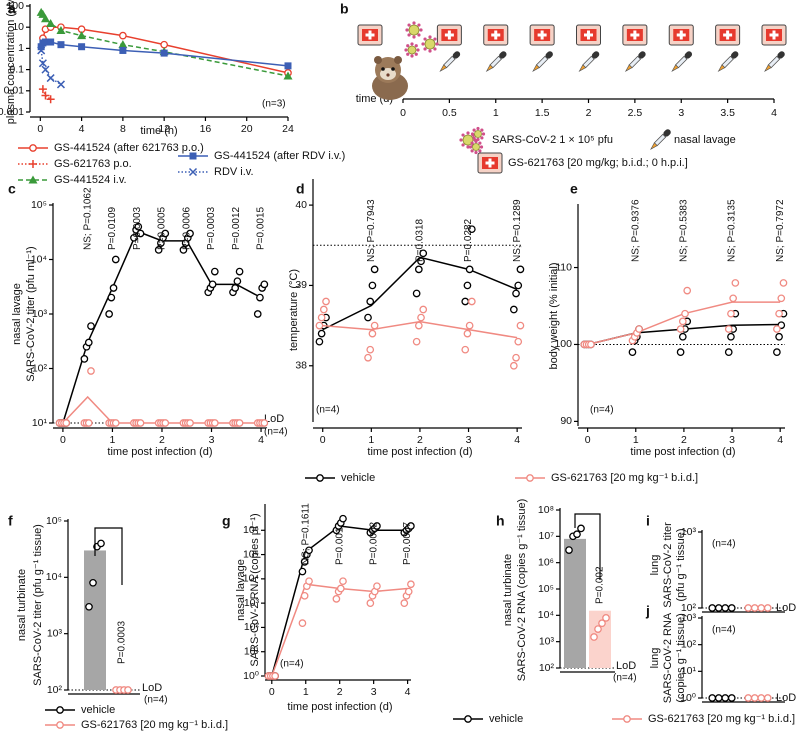  Describe the element at coordinates (301, 205) in the screenshot. I see `y-tick-label: 40` at that location.